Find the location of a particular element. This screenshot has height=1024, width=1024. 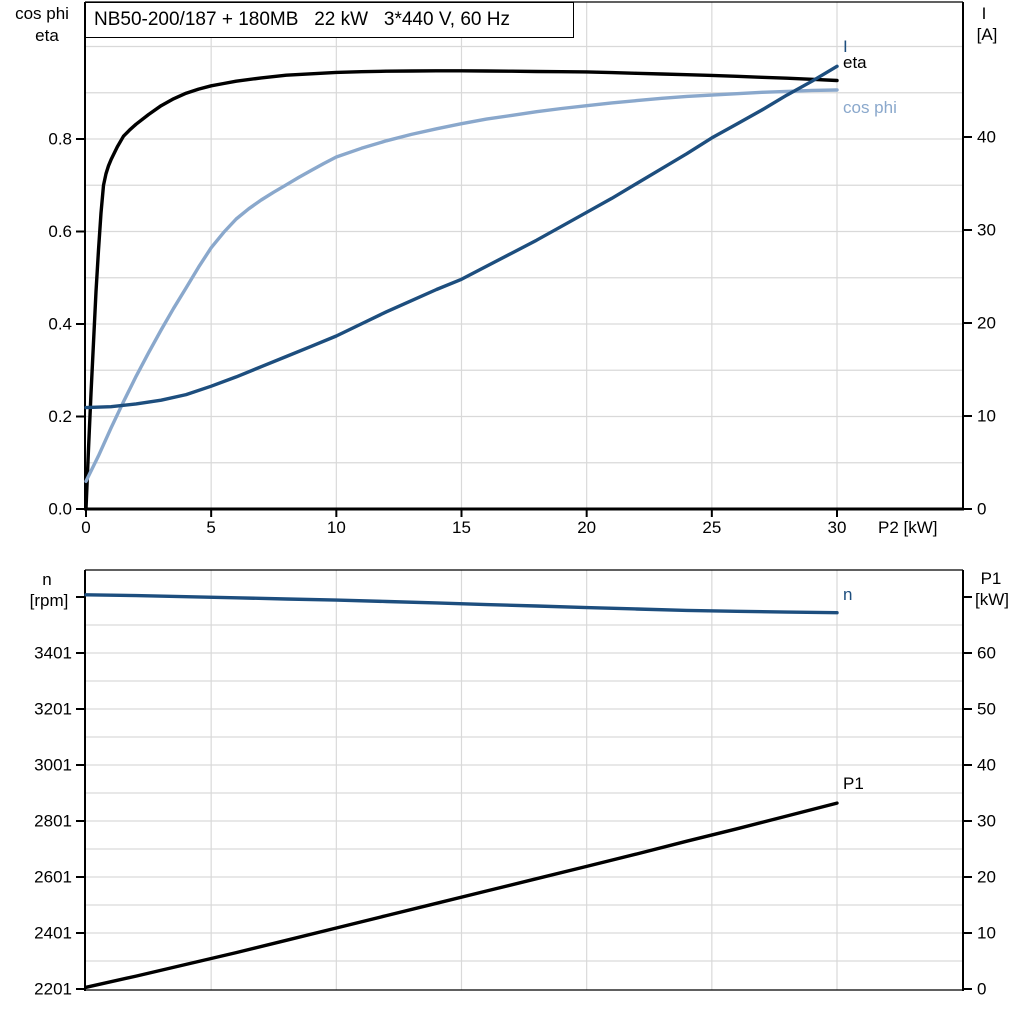

x-tick-label: 20 is located at coordinates (586, 527).